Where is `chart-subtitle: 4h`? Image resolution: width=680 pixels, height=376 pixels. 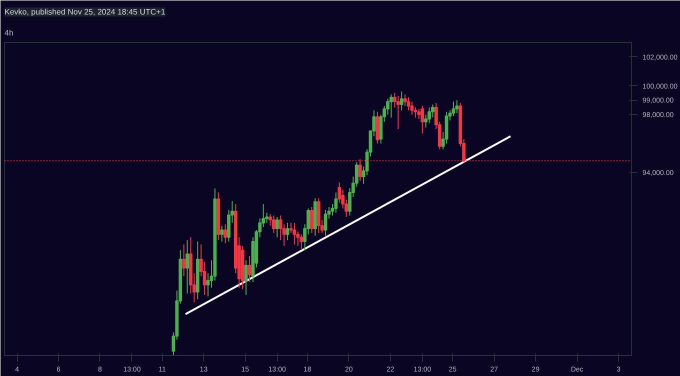
chart-subtitle: 4h is located at coordinates (9, 33).